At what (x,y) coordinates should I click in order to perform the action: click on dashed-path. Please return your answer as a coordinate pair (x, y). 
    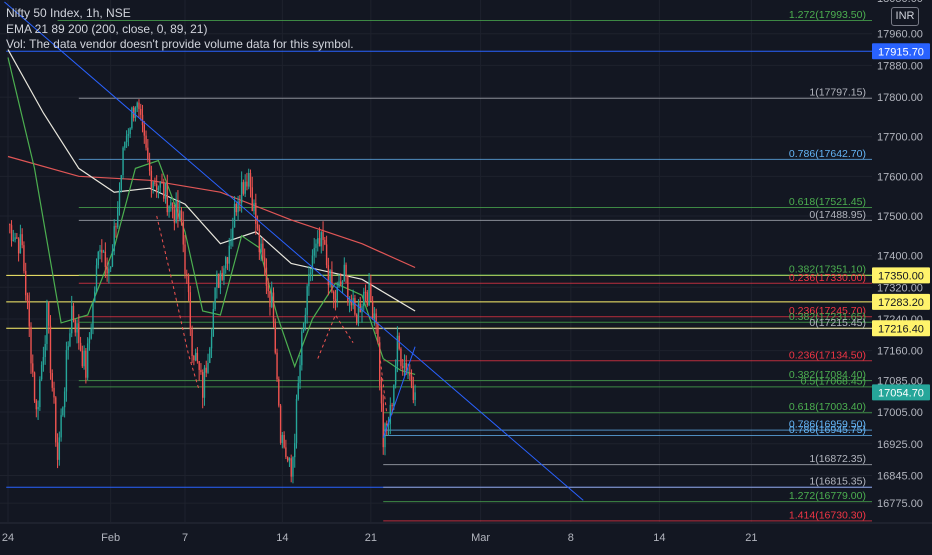
    Looking at the image, I should click on (383, 384).